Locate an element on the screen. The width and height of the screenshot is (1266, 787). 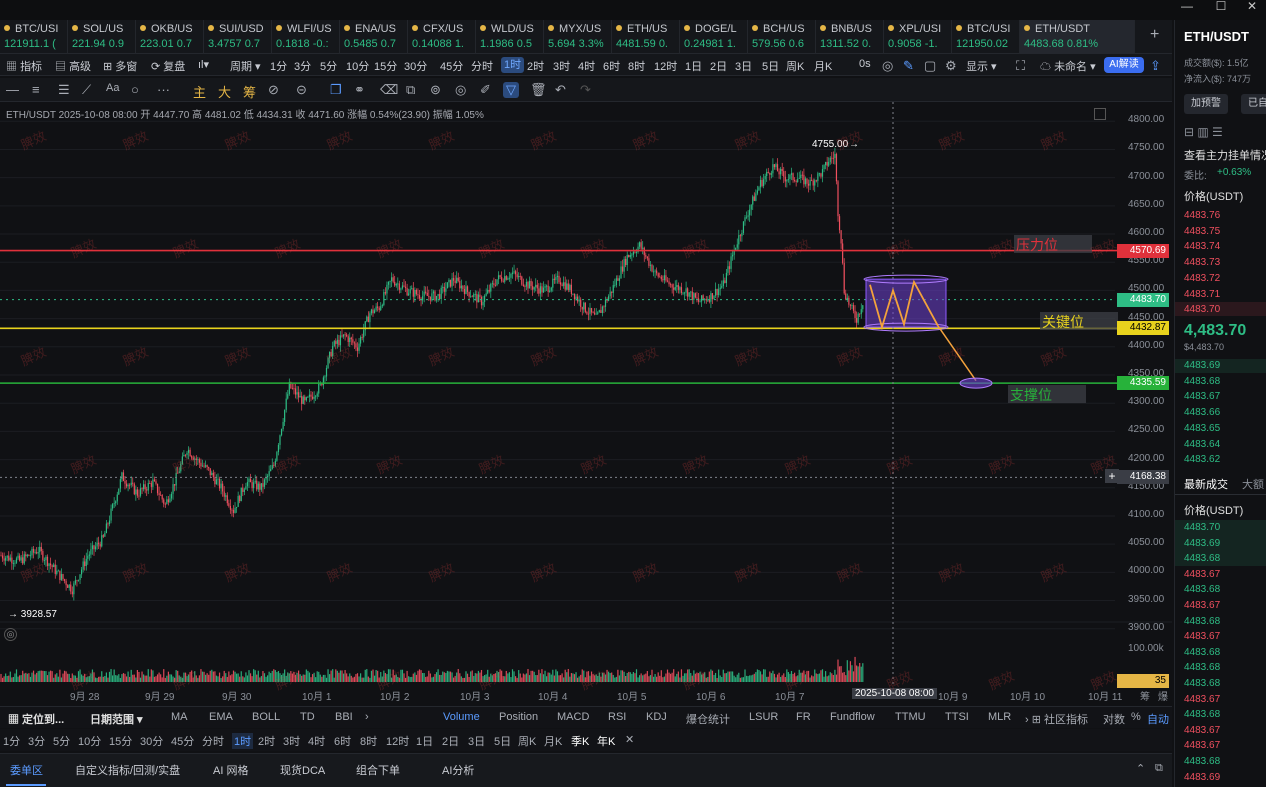
multi-window-button: ⊞ 多窗 is located at coordinates (120, 67).